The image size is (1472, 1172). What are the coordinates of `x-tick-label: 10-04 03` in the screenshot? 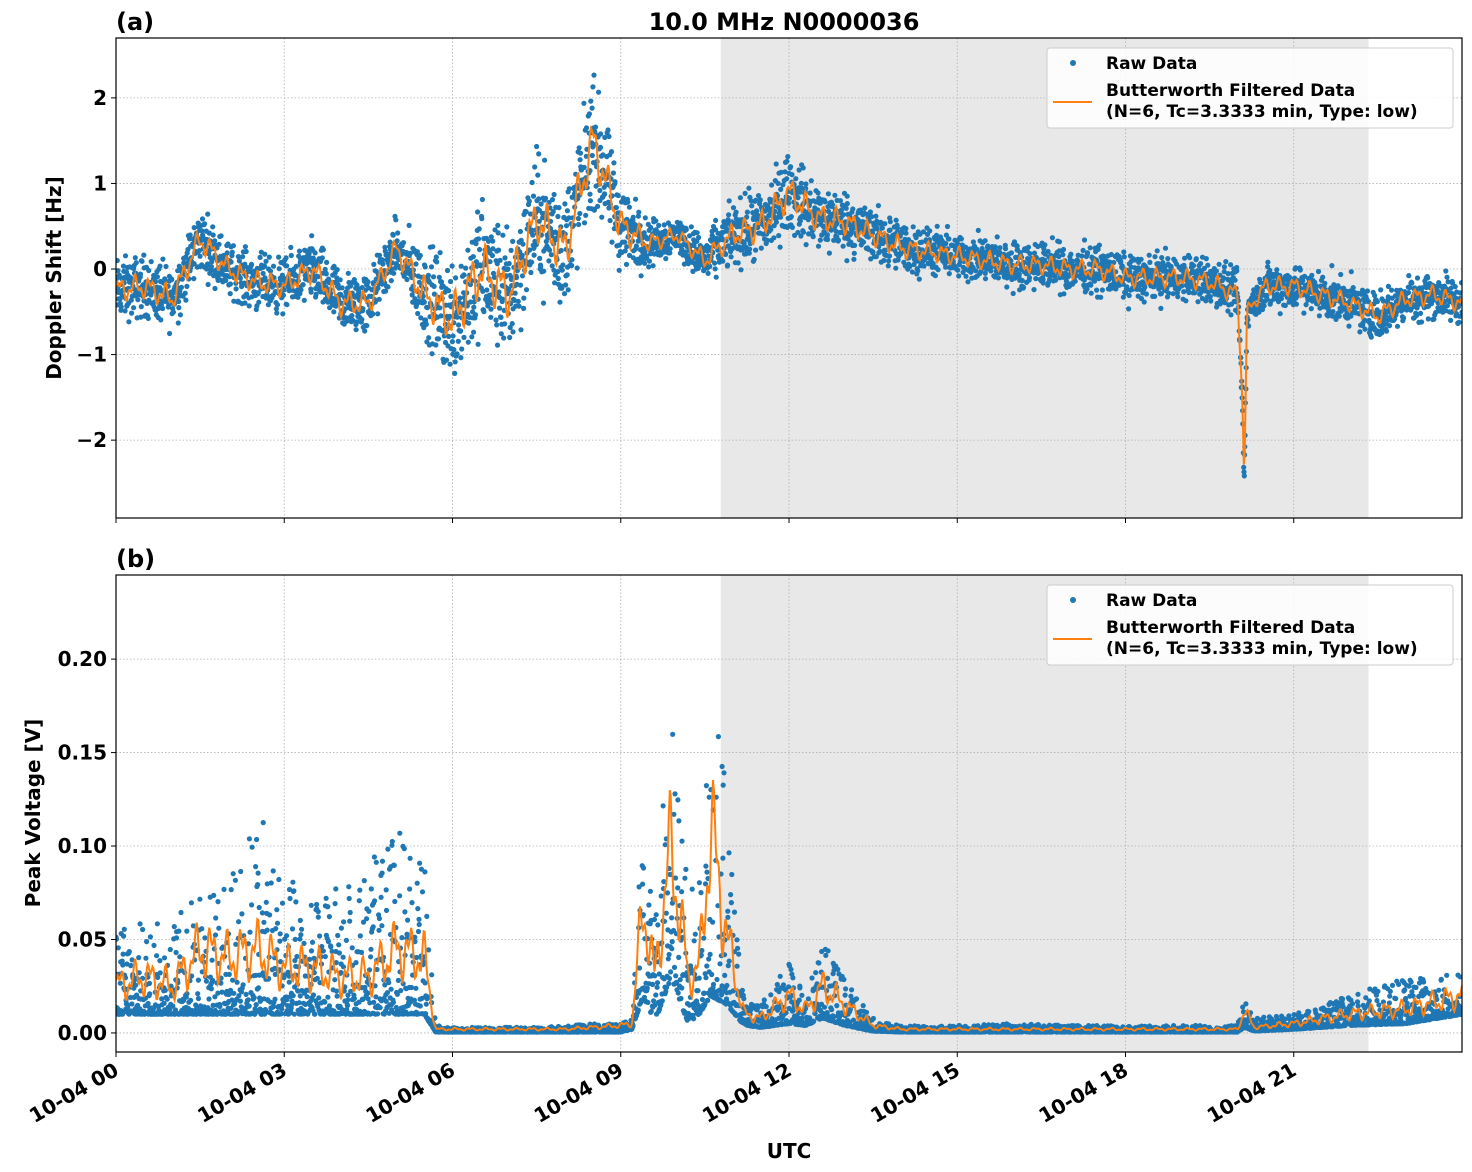 It's located at (242, 1093).